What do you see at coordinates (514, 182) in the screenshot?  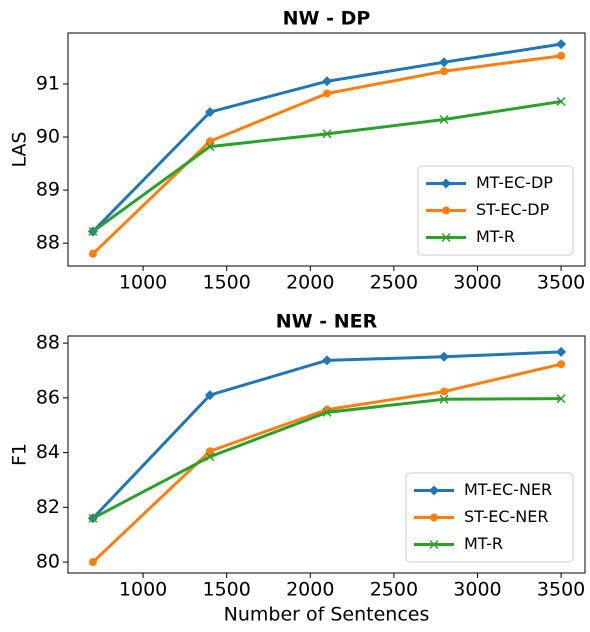 I see `legend-label: MT-EC-DP` at bounding box center [514, 182].